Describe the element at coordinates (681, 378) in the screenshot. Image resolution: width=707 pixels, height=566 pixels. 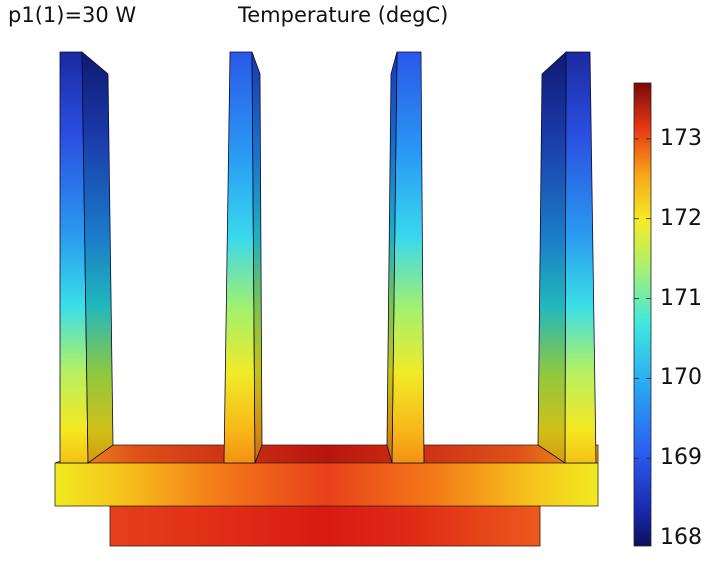
I see `colorbar-tick-label: 170` at that location.